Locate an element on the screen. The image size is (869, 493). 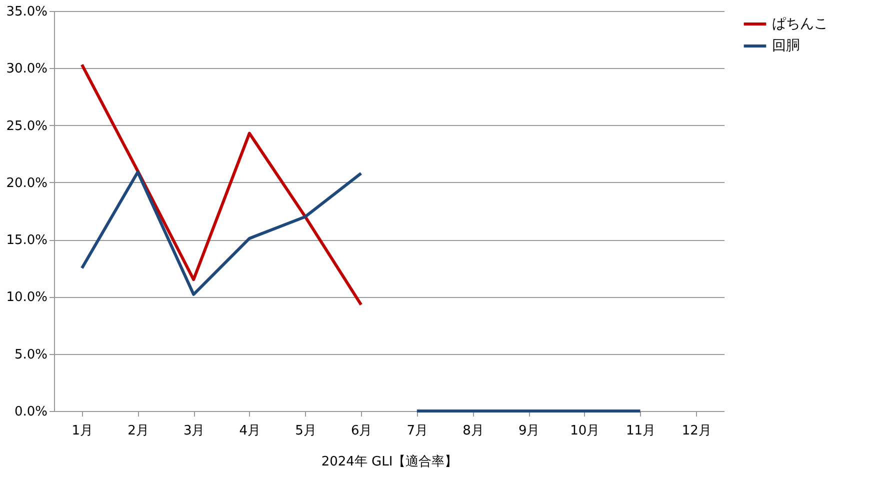
x-tick-label: 6月 is located at coordinates (361, 431).